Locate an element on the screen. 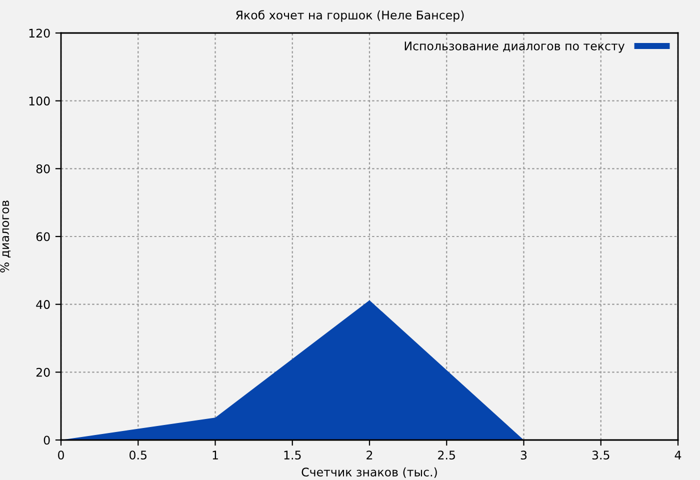 The width and height of the screenshot is (700, 480). y-tick-label: 20 is located at coordinates (43, 372).